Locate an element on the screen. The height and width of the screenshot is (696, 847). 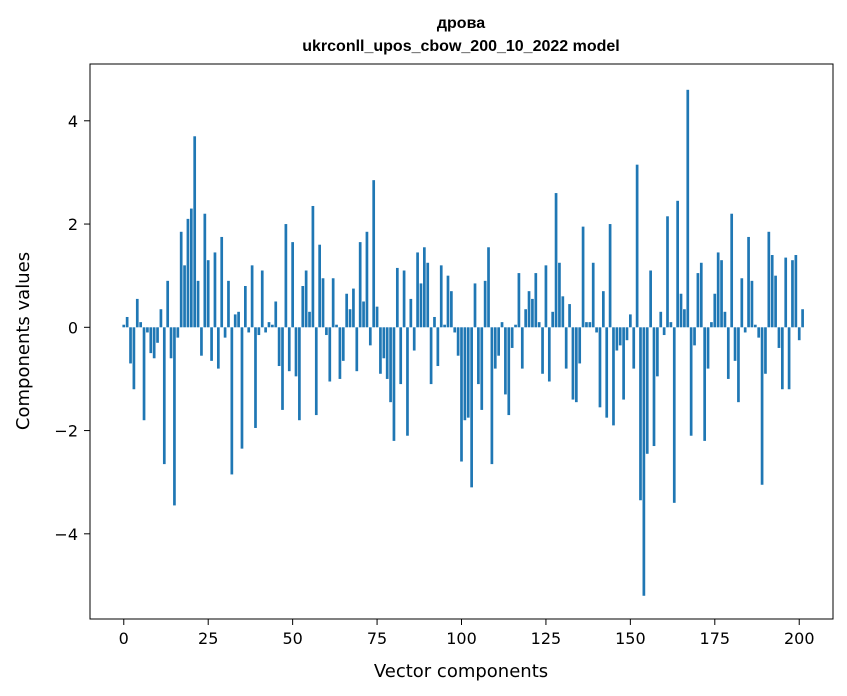
x-tick-label-0: 0 is located at coordinates (124, 638).